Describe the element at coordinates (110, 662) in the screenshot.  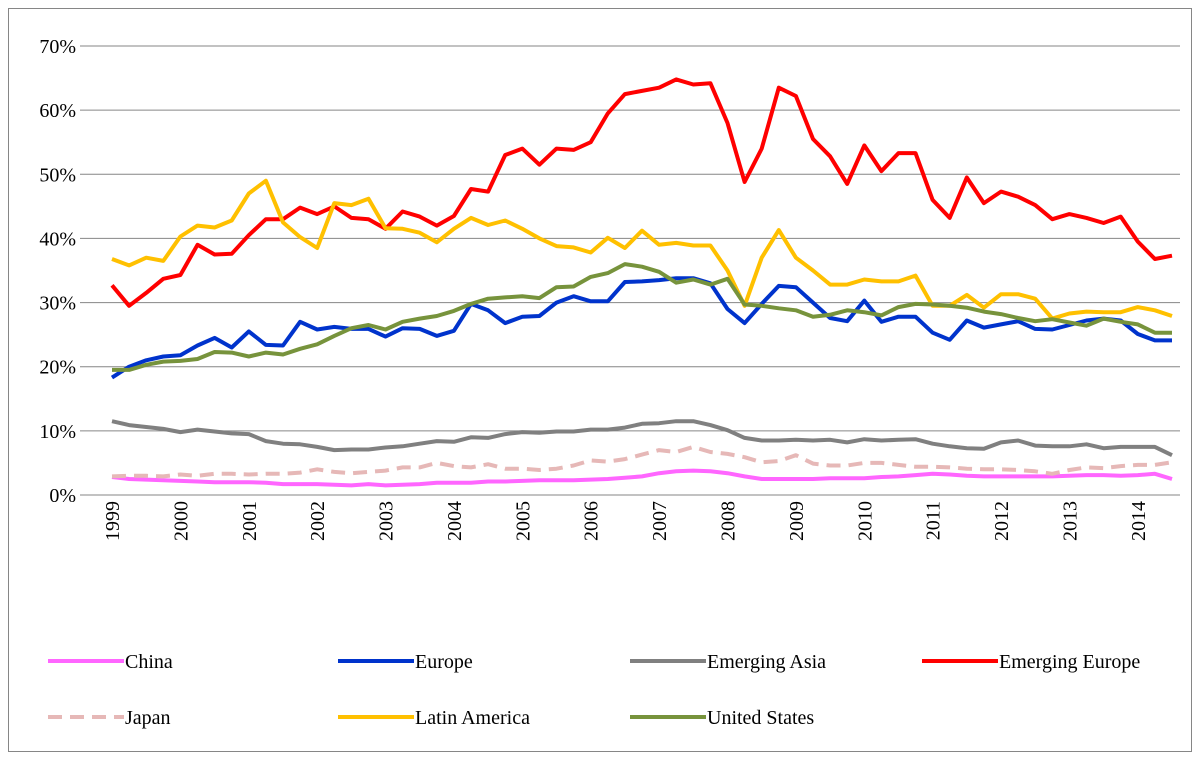
I see `legend-item: China` at that location.